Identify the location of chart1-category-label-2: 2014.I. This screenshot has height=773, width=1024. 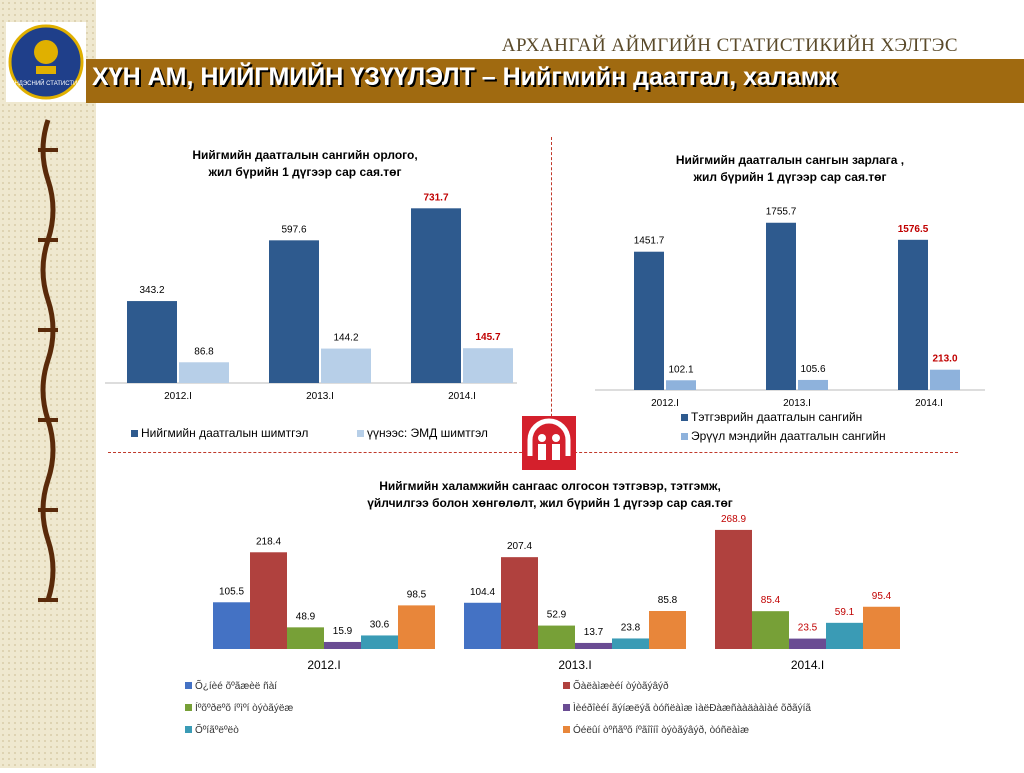
(462, 396).